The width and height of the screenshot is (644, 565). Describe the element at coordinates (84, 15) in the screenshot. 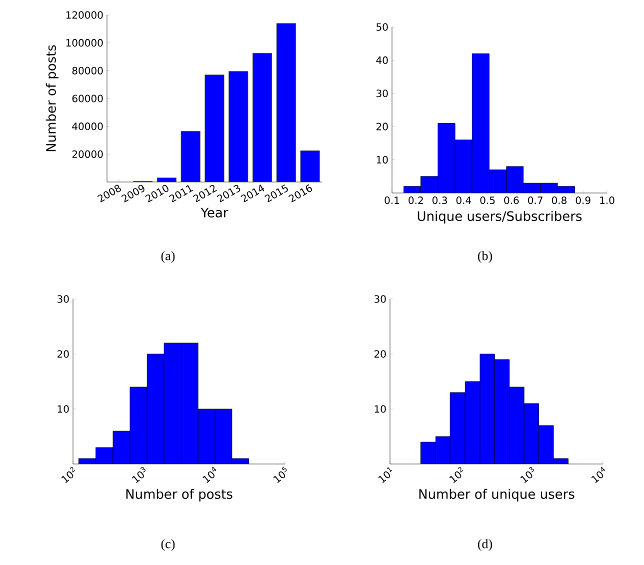

I see `y-tick-label: 120000` at that location.